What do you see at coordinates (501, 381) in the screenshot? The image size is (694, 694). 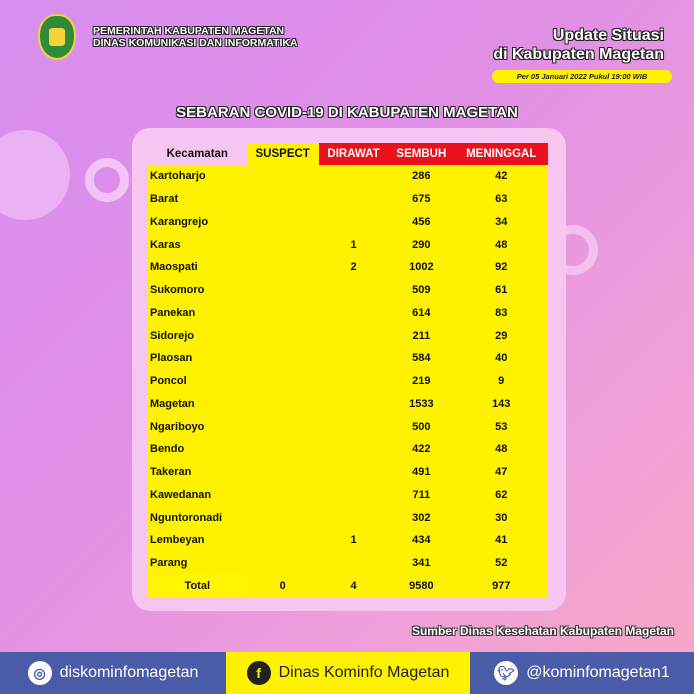 I see `cell-meninggal: 9` at bounding box center [501, 381].